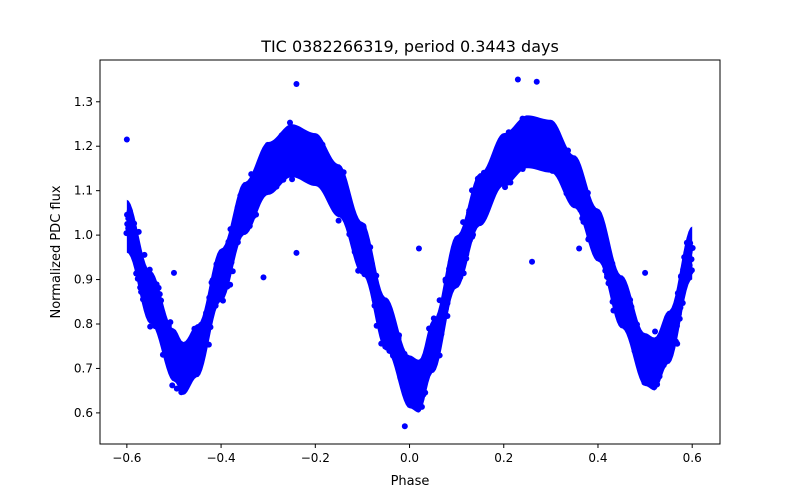 This screenshot has width=800, height=500. What do you see at coordinates (221, 458) in the screenshot?
I see `x-tick-label: −0.4` at bounding box center [221, 458].